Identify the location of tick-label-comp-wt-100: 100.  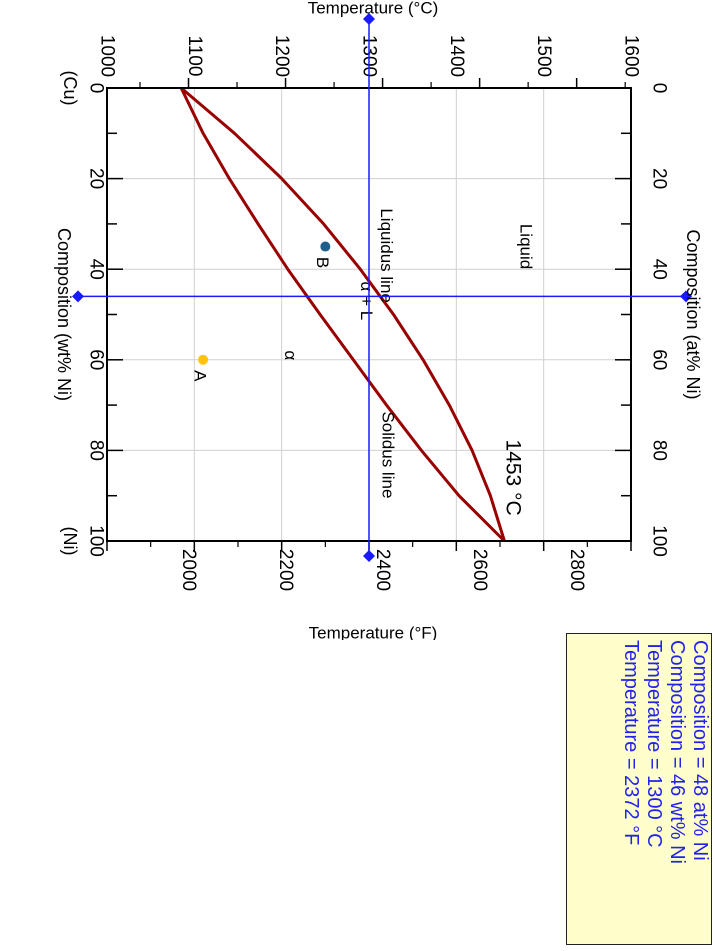
(96, 541).